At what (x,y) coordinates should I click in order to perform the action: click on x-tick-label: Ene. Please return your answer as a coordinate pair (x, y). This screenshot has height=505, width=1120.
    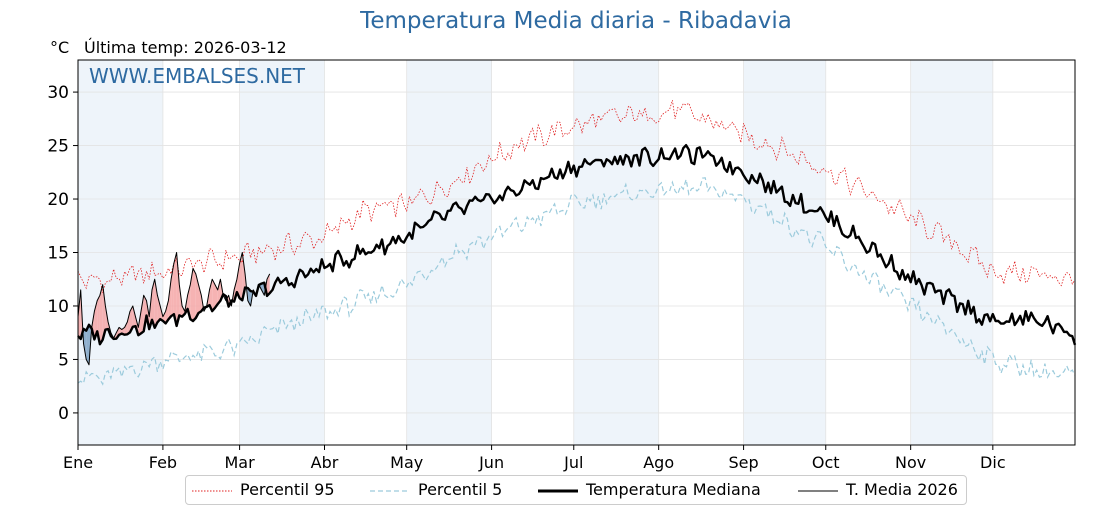
    Looking at the image, I should click on (78, 462).